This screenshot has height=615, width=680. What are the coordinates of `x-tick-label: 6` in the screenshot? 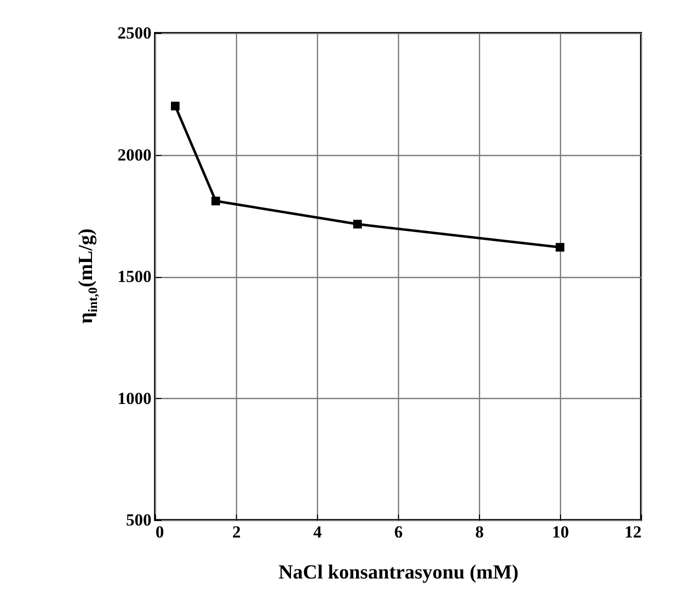 It's located at (398, 532).